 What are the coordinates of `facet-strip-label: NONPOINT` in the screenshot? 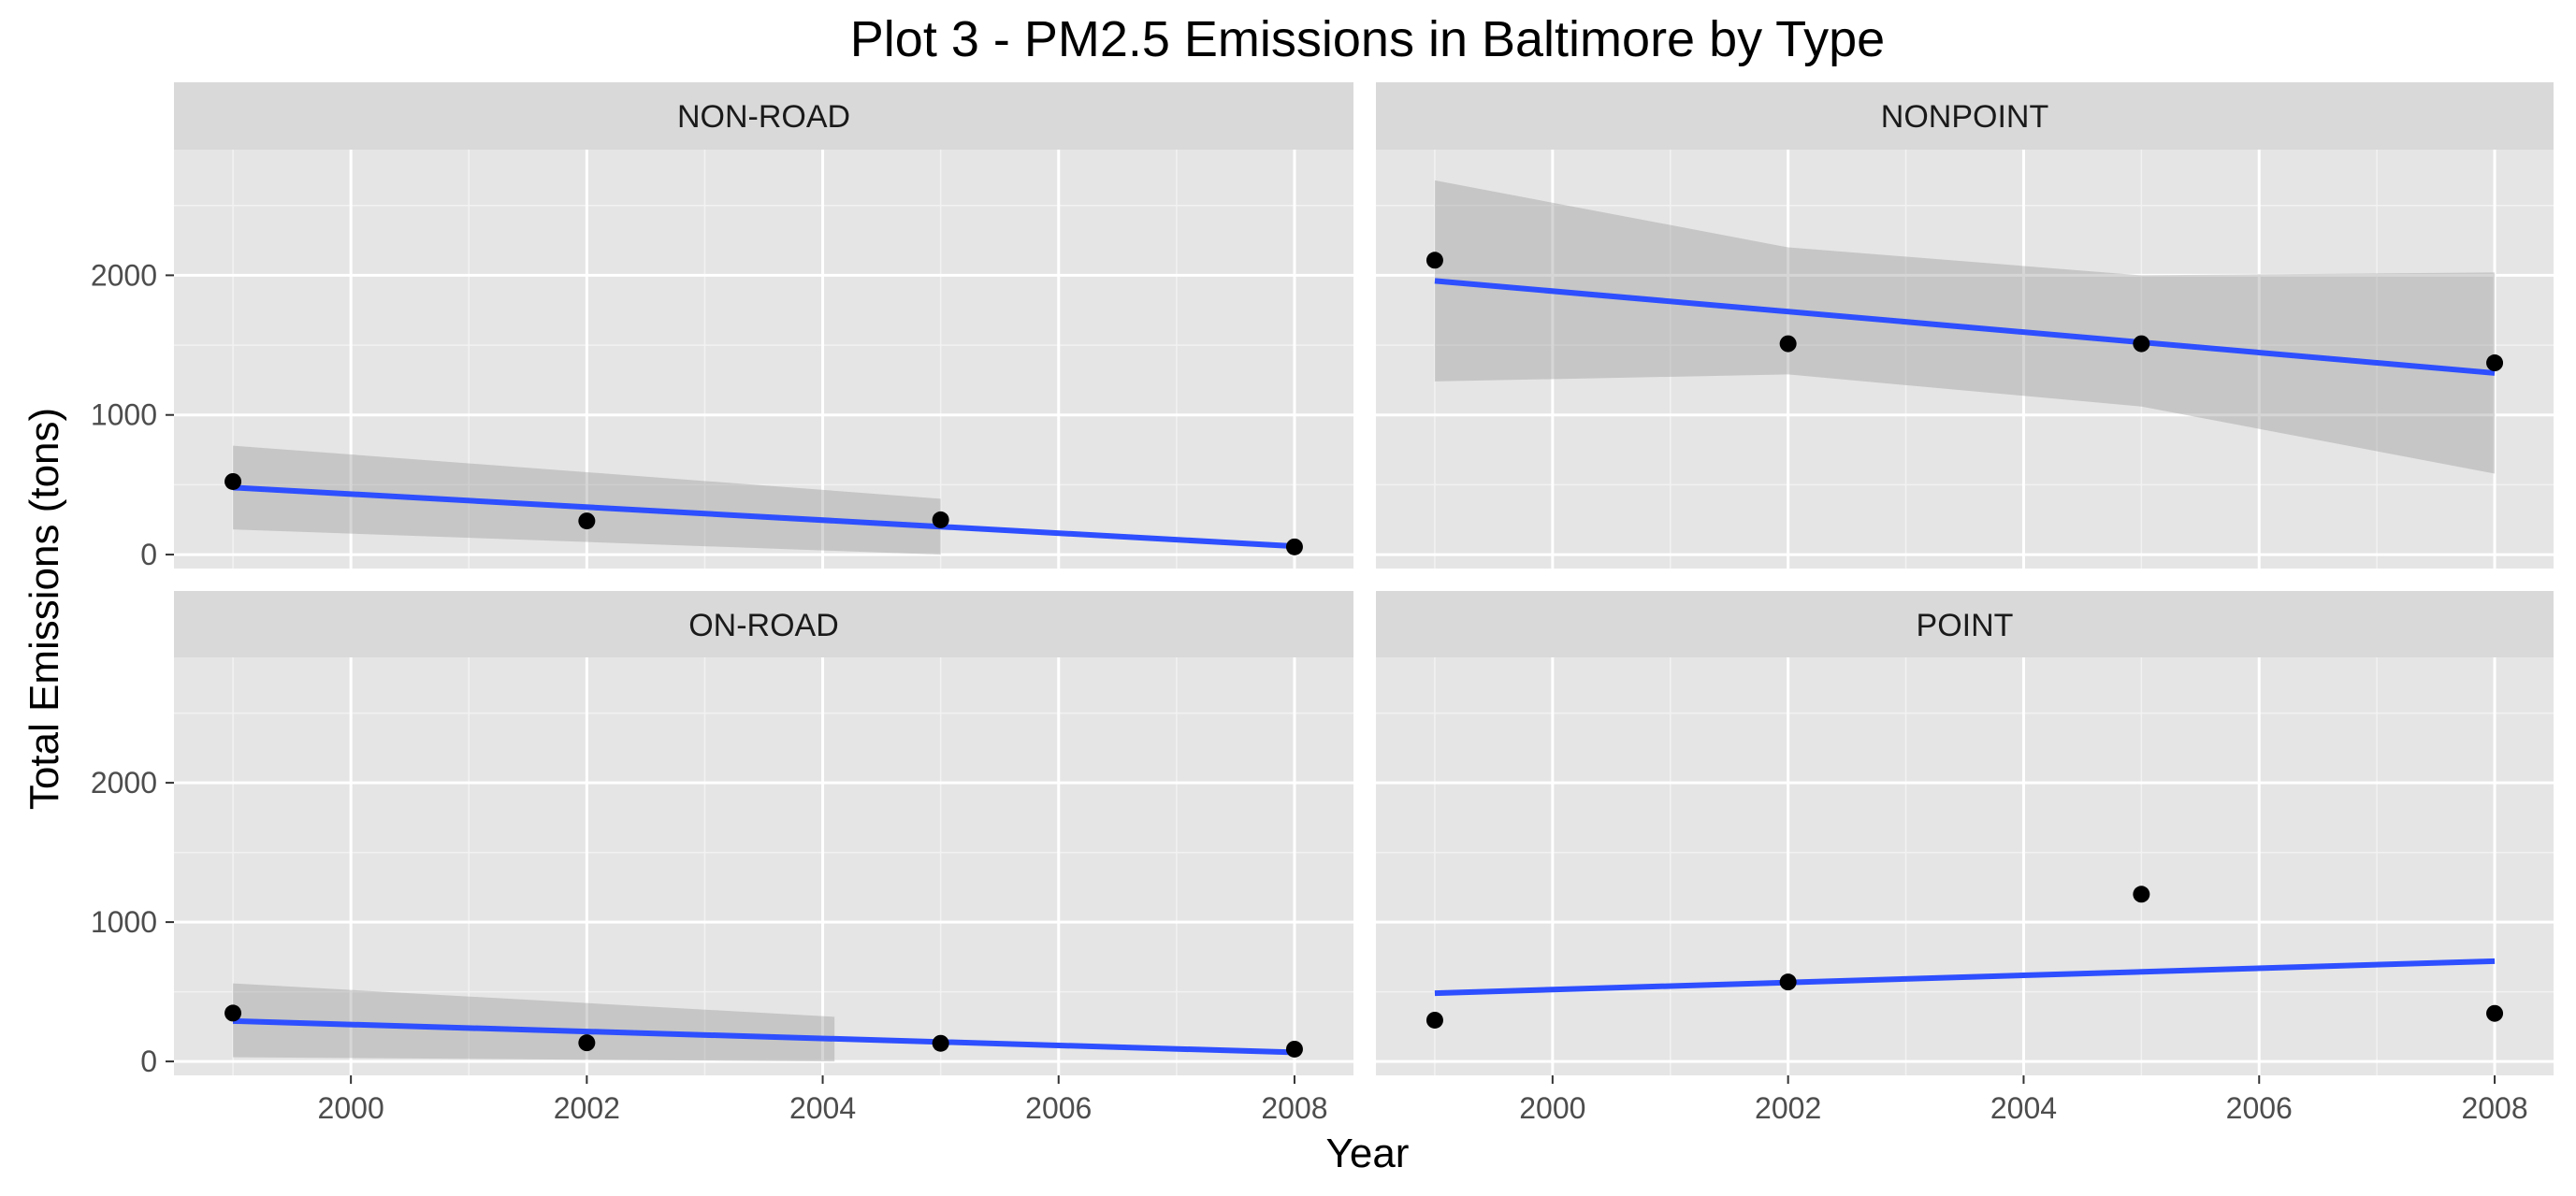 It's located at (1964, 117).